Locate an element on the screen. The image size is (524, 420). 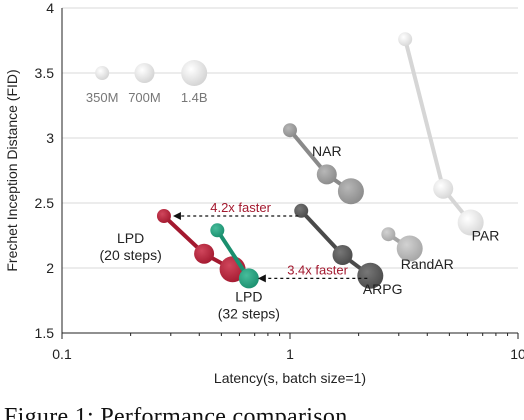
y-tick-label: 3 is located at coordinates (50, 138).